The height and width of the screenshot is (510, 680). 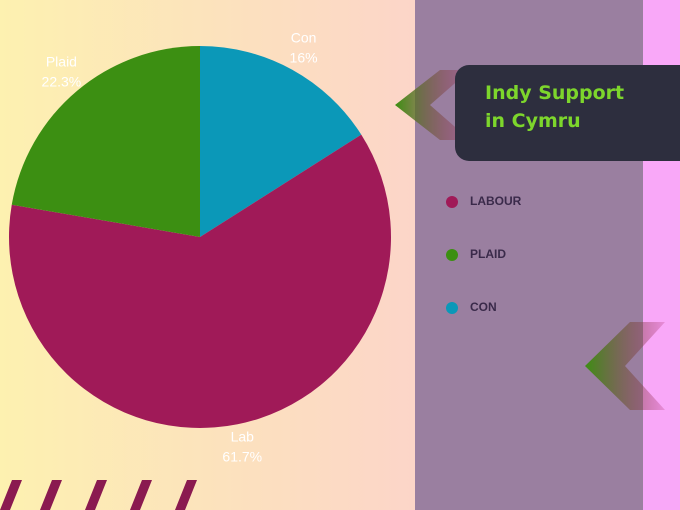 What do you see at coordinates (242, 457) in the screenshot?
I see `slice-value-label: 61.7%` at bounding box center [242, 457].